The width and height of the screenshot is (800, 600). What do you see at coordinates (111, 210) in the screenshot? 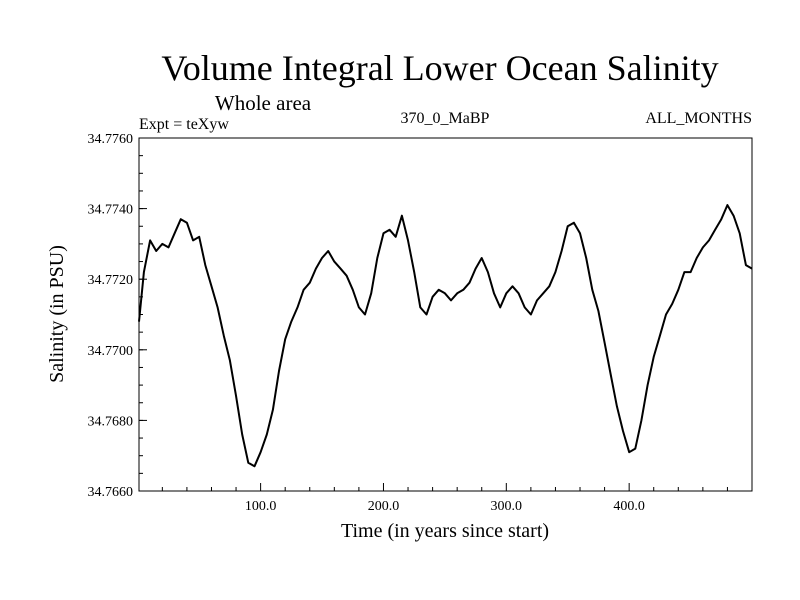
I see `y-tick-label: 34.7740` at bounding box center [111, 210].